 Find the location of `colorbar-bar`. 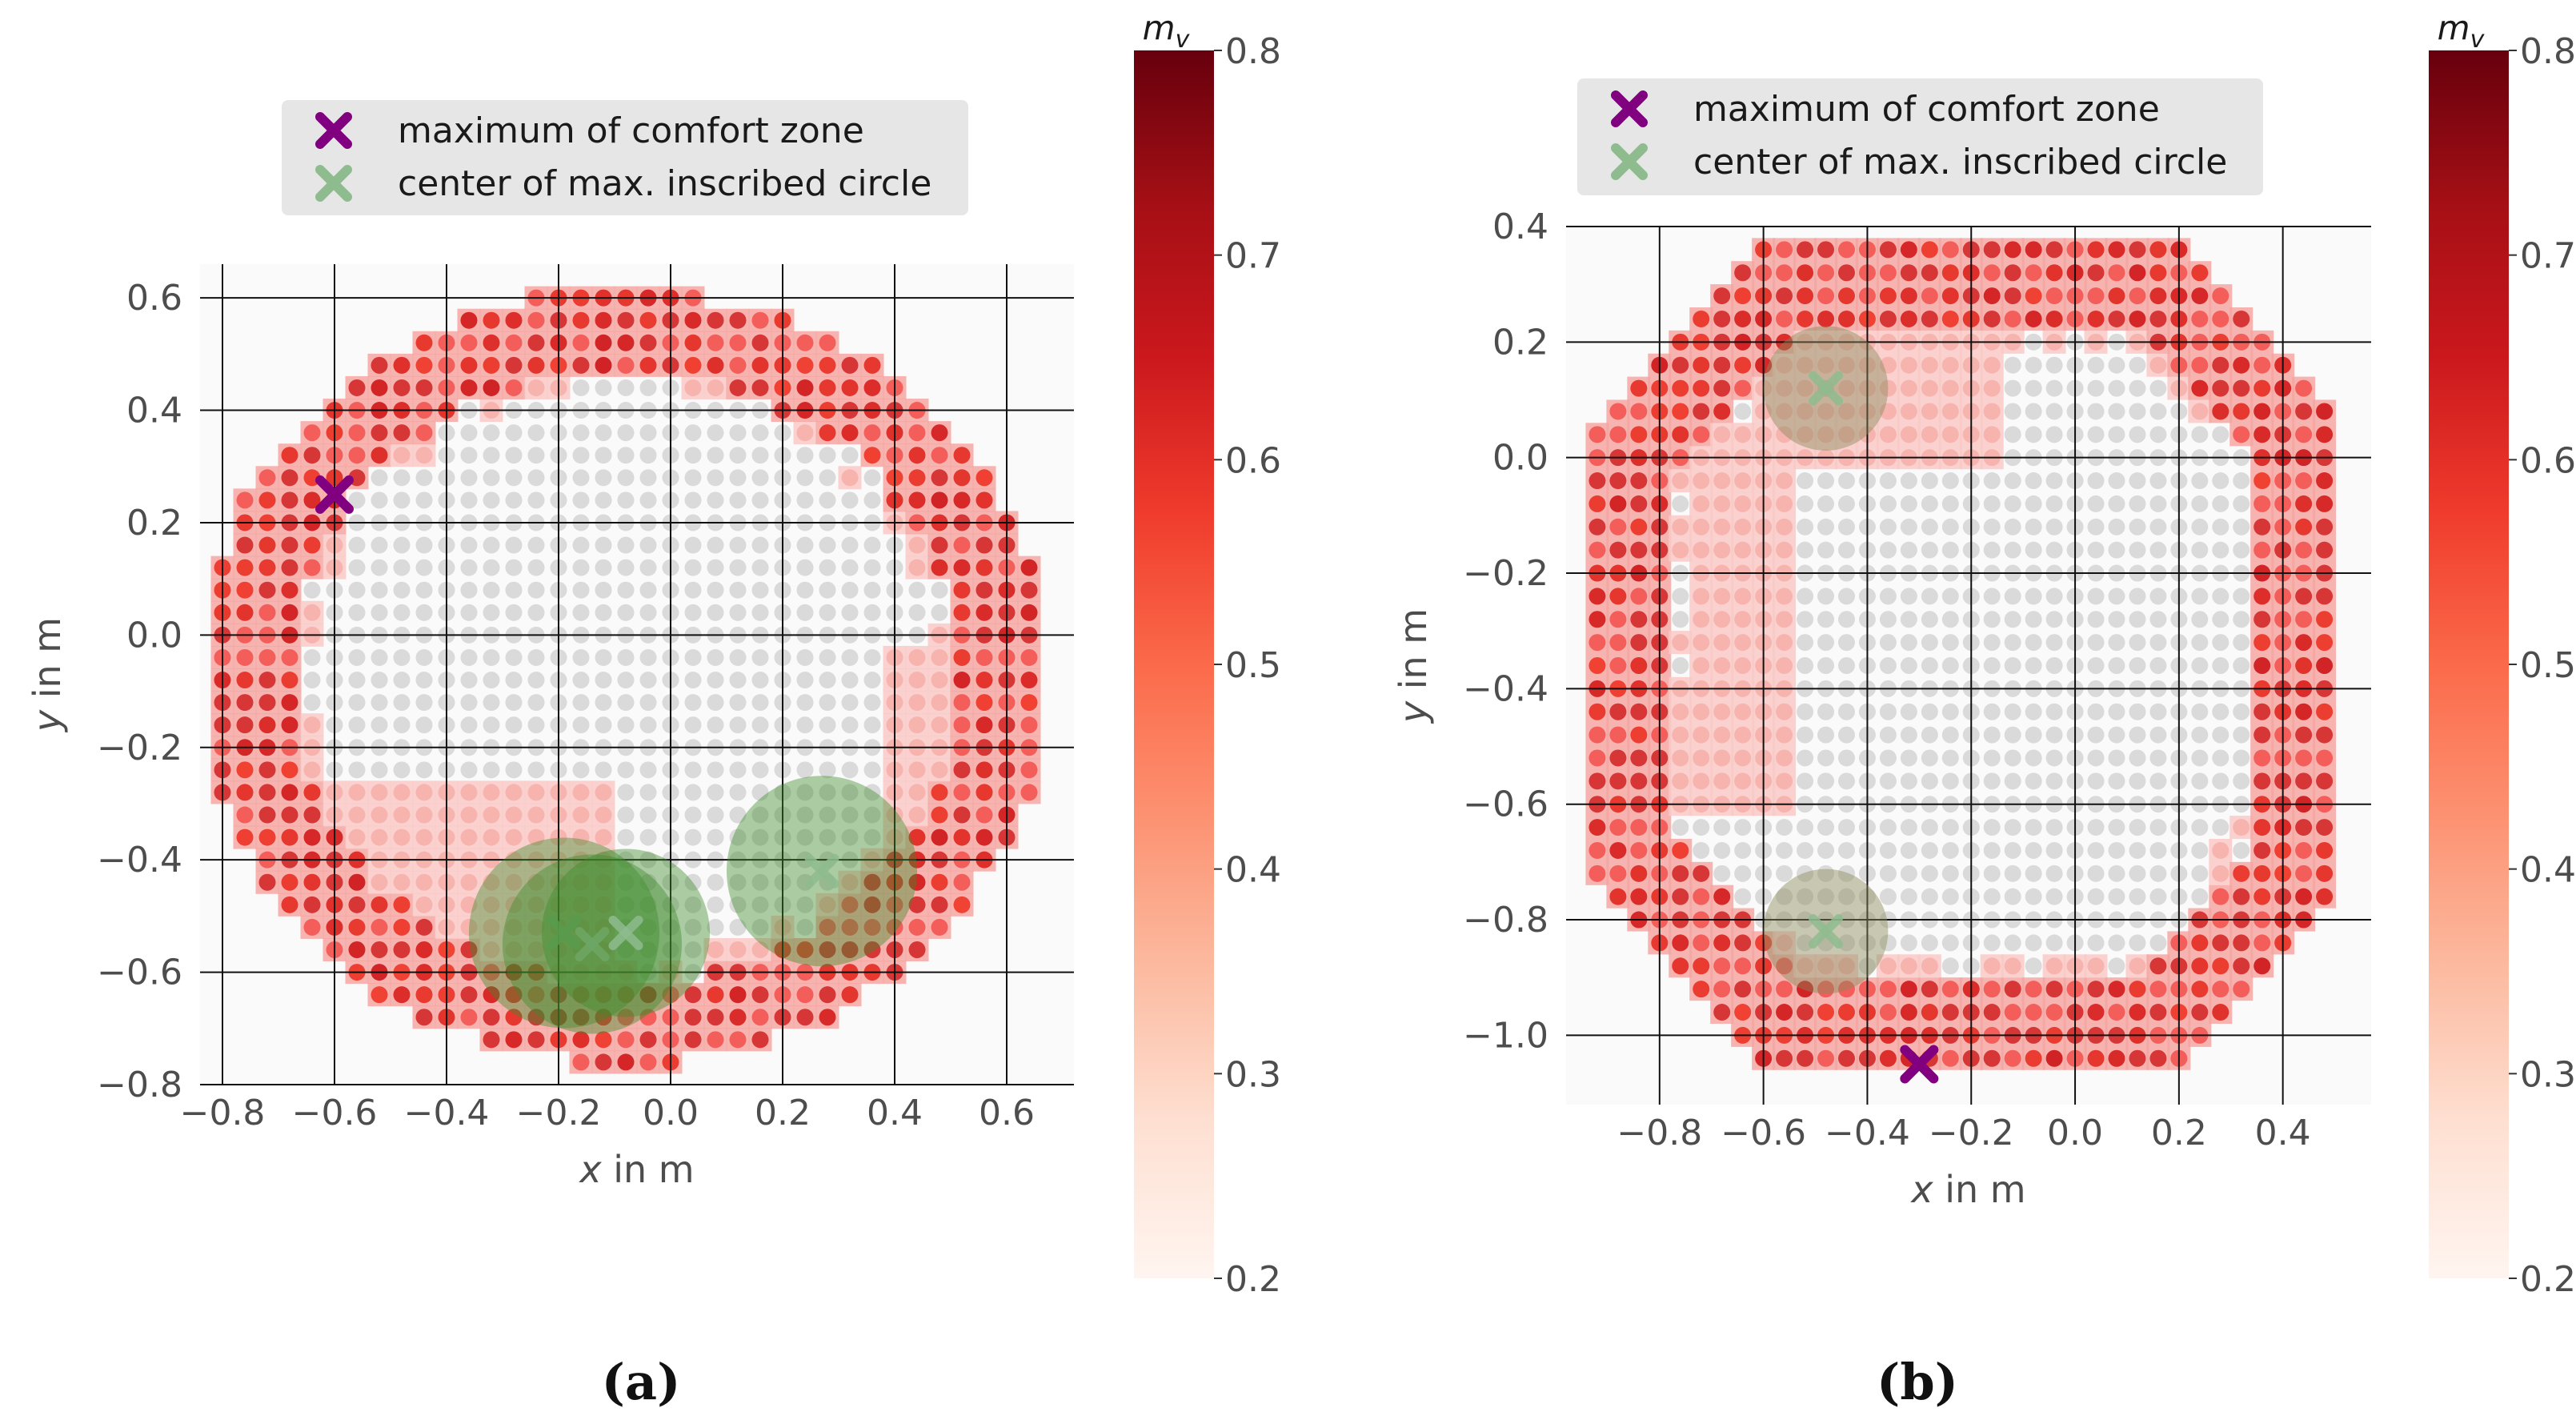

colorbar-bar is located at coordinates (1174, 664).